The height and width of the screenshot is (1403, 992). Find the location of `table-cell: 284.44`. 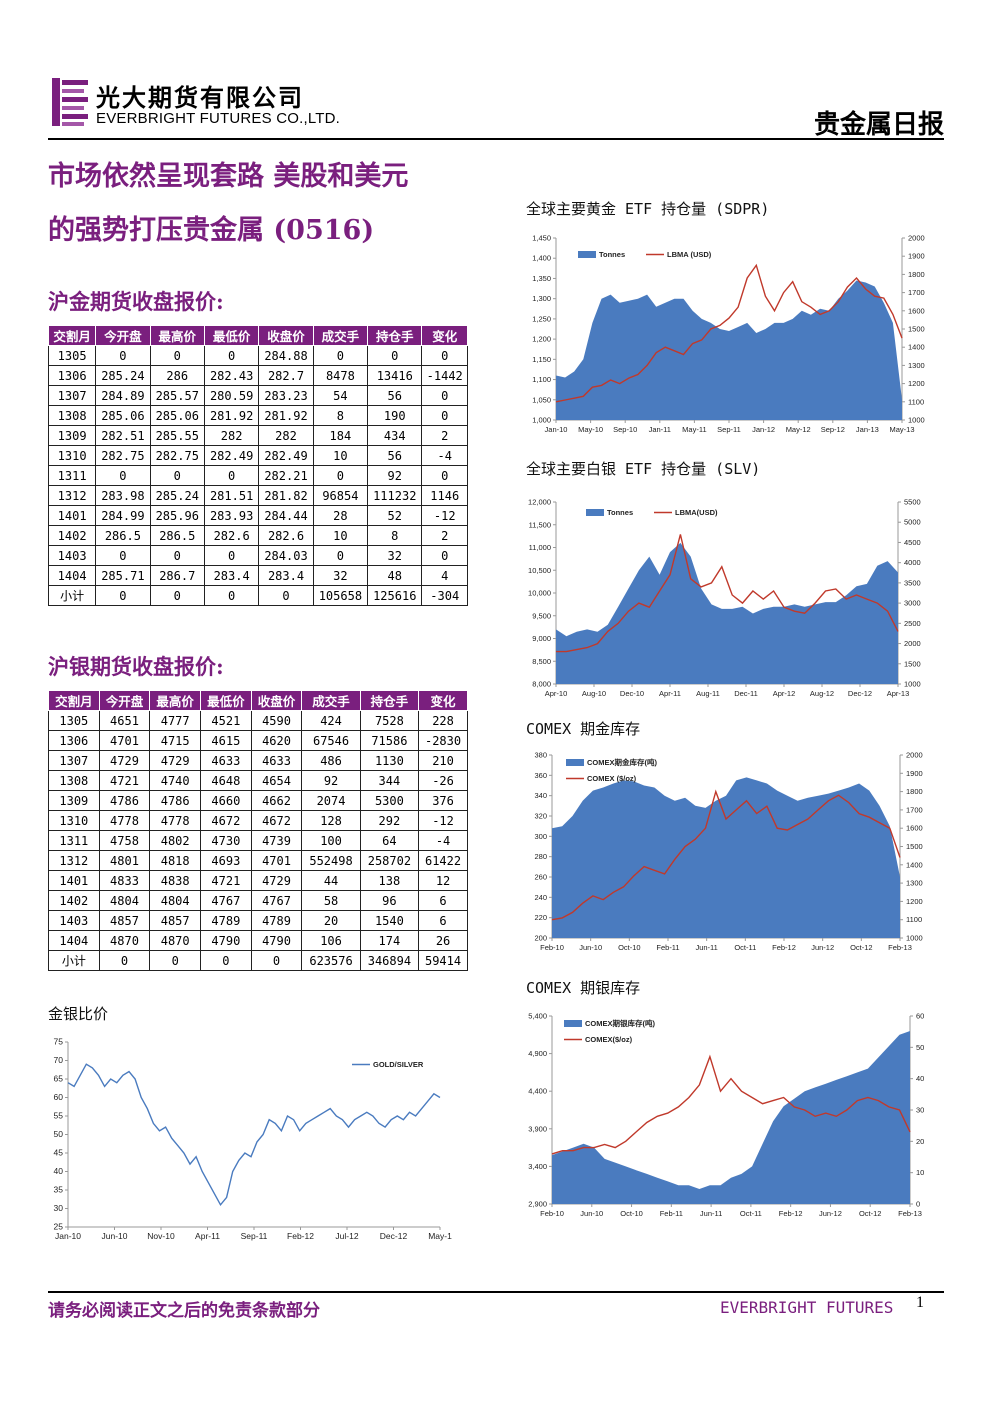

table-cell: 284.44 is located at coordinates (286, 515).